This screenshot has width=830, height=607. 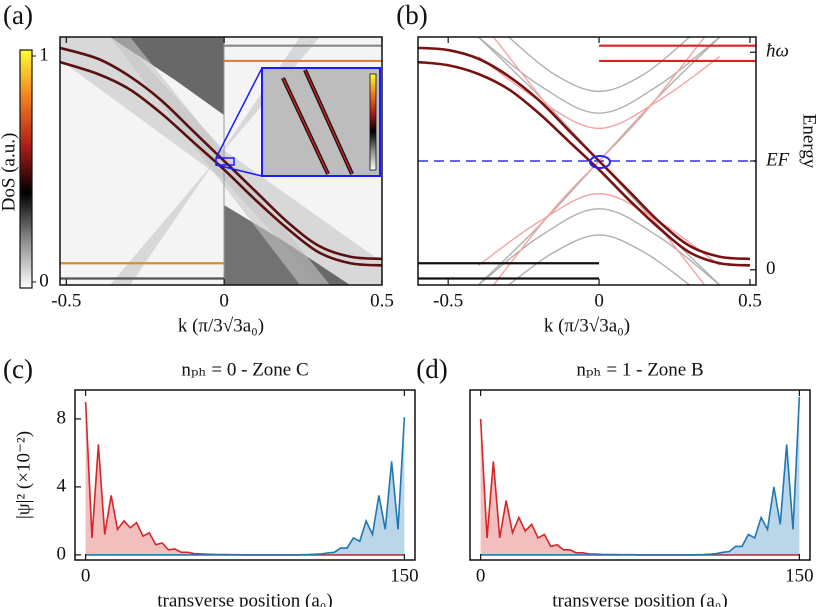 What do you see at coordinates (411, 15) in the screenshot?
I see `panel-label: (b)` at bounding box center [411, 15].